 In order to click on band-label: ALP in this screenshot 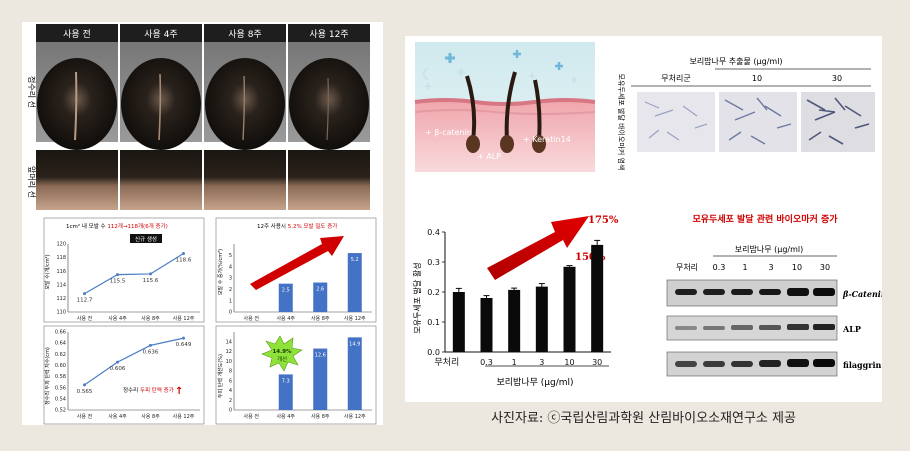, I will do `click(851, 329)`.